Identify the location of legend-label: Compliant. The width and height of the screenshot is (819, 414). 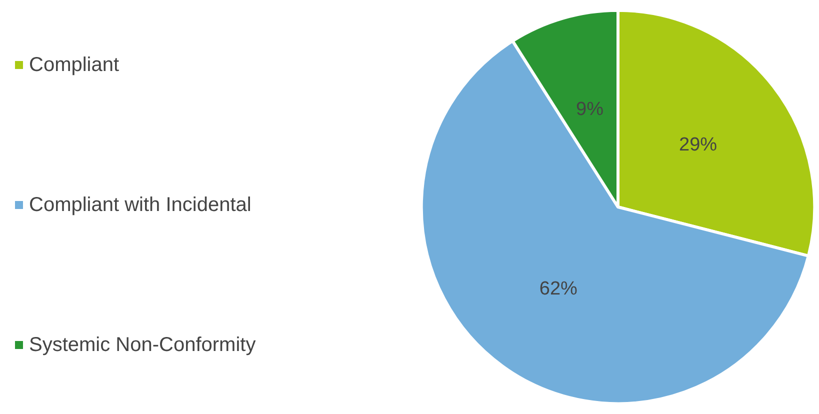
(74, 65).